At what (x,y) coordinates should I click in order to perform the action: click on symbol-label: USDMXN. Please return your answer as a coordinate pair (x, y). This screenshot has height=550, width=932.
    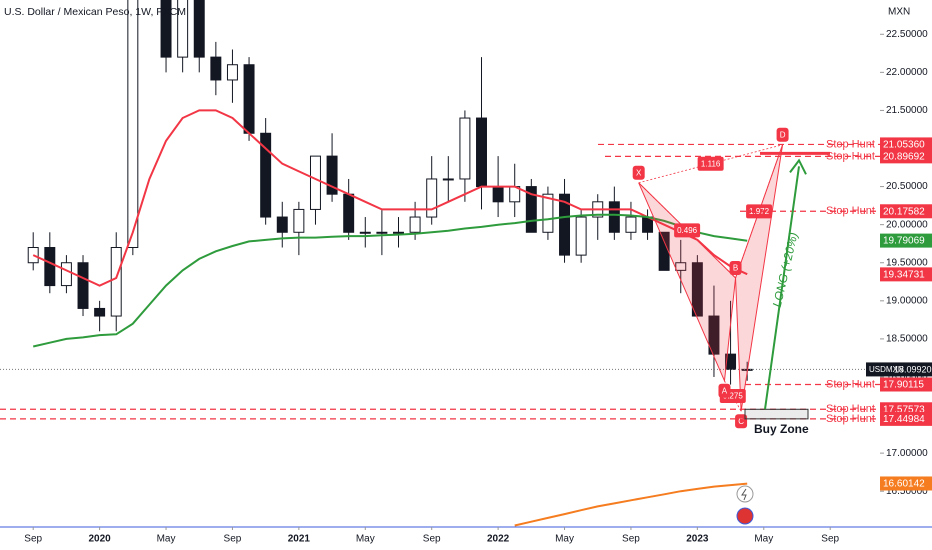
    Looking at the image, I should click on (886, 369).